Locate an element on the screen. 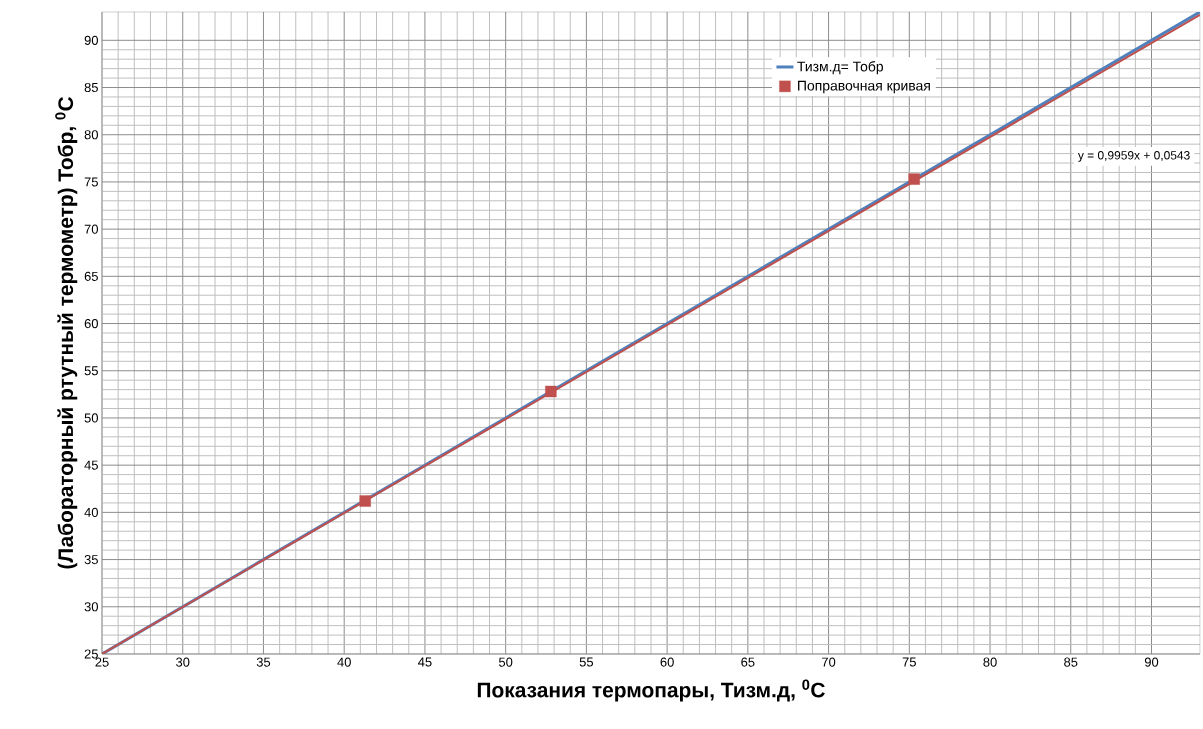 Image resolution: width=1203 pixels, height=729 pixels. x-tick-label: 70 is located at coordinates (829, 662).